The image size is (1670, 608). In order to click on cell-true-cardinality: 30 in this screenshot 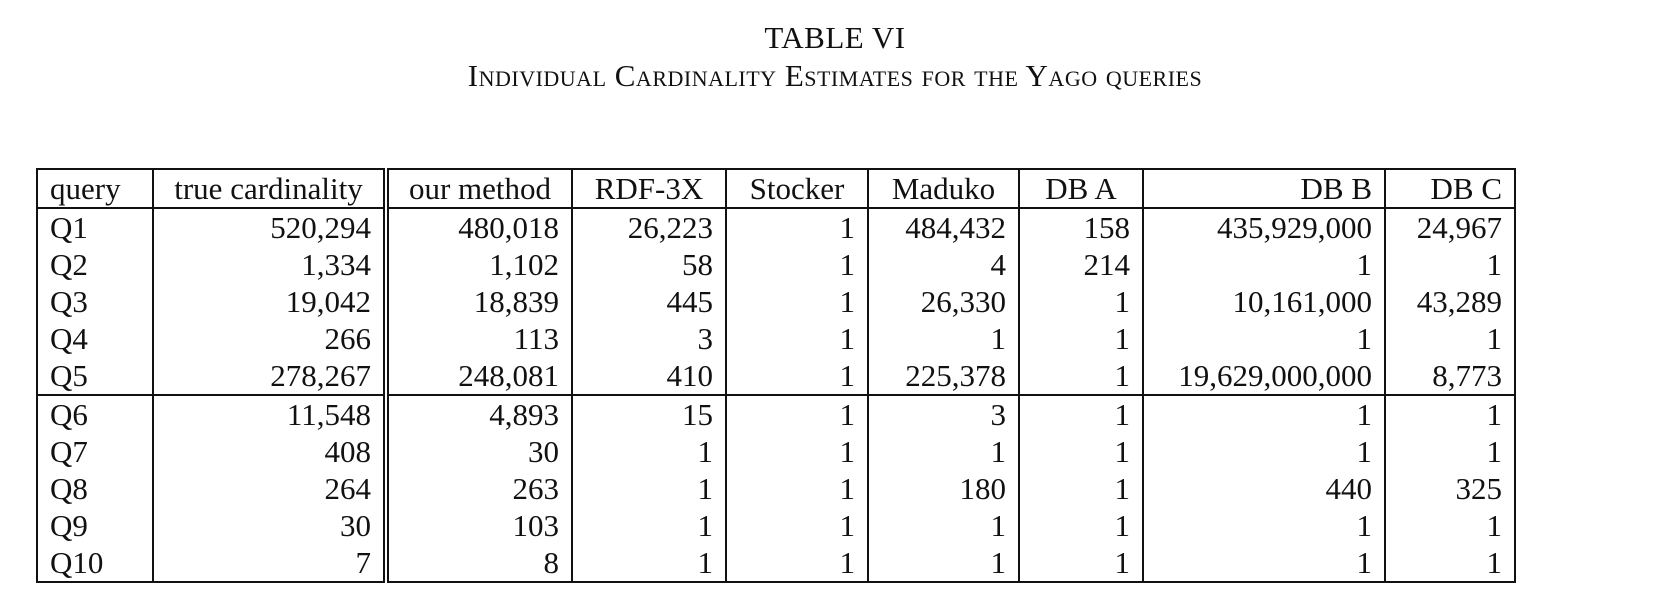, I will do `click(270, 525)`.